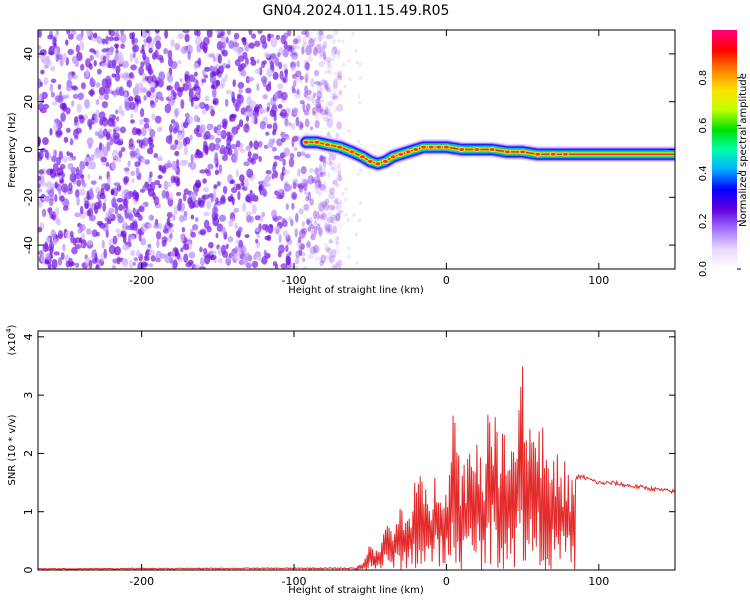  I want to click on y-tick-label: 2, so click(28, 453).